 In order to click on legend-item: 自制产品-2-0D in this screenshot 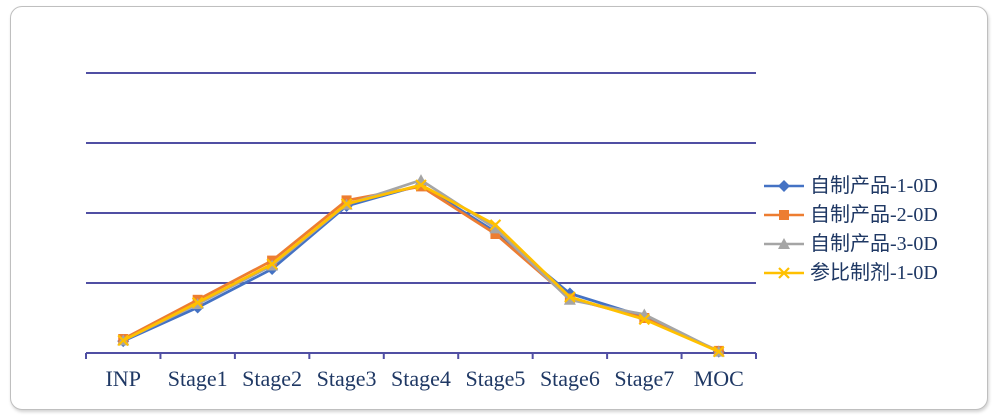, I will do `click(850, 215)`.